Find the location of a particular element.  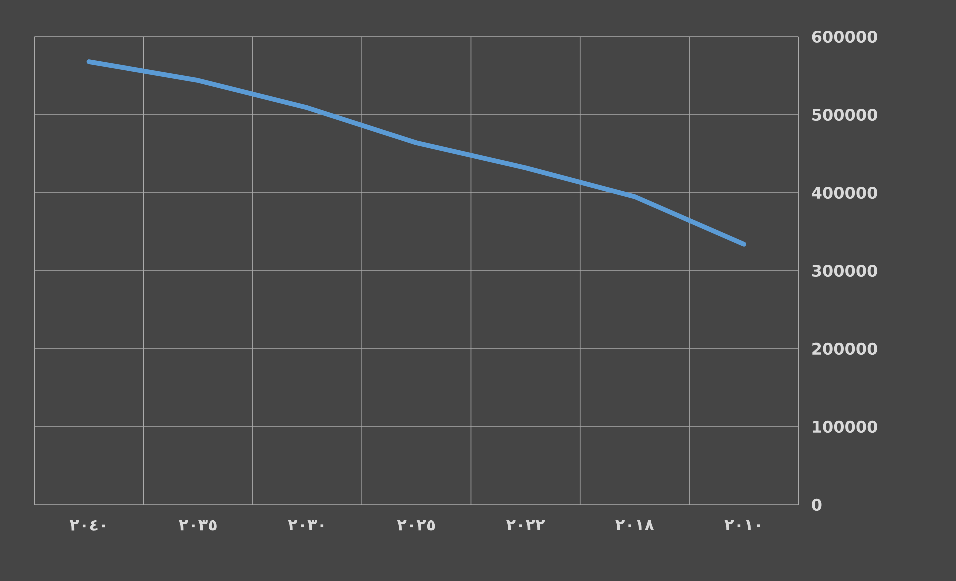

y-tick-label: 500000 is located at coordinates (845, 115).